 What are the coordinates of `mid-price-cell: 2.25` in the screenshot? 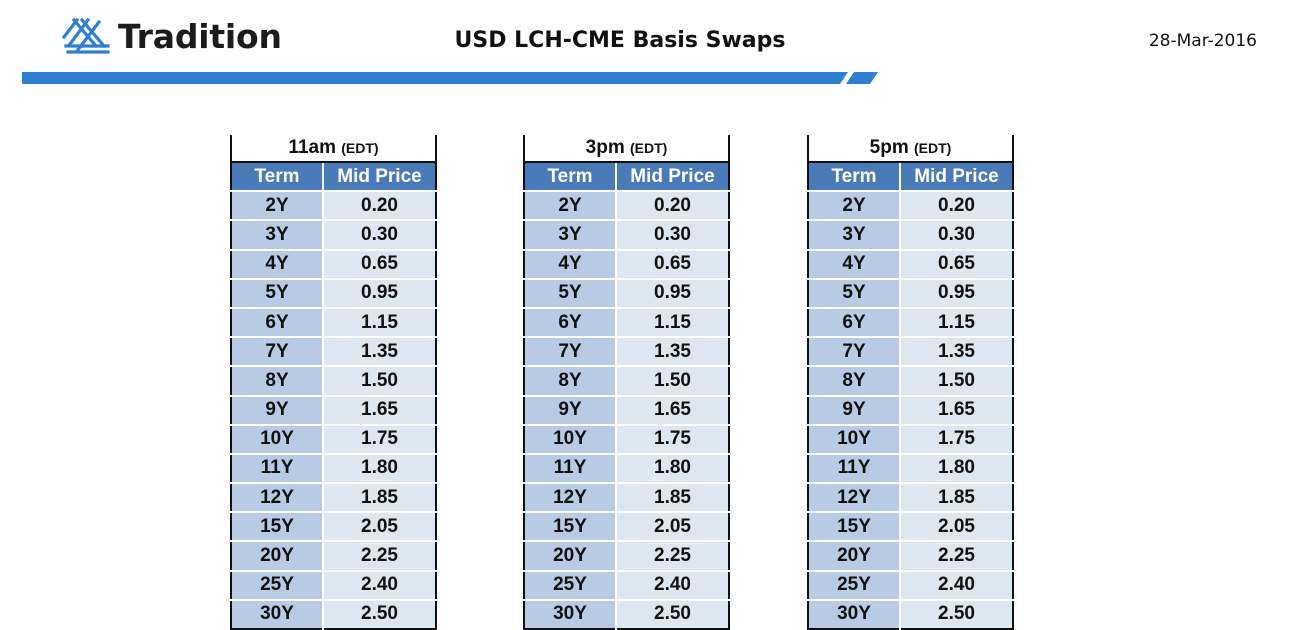 It's located at (956, 556).